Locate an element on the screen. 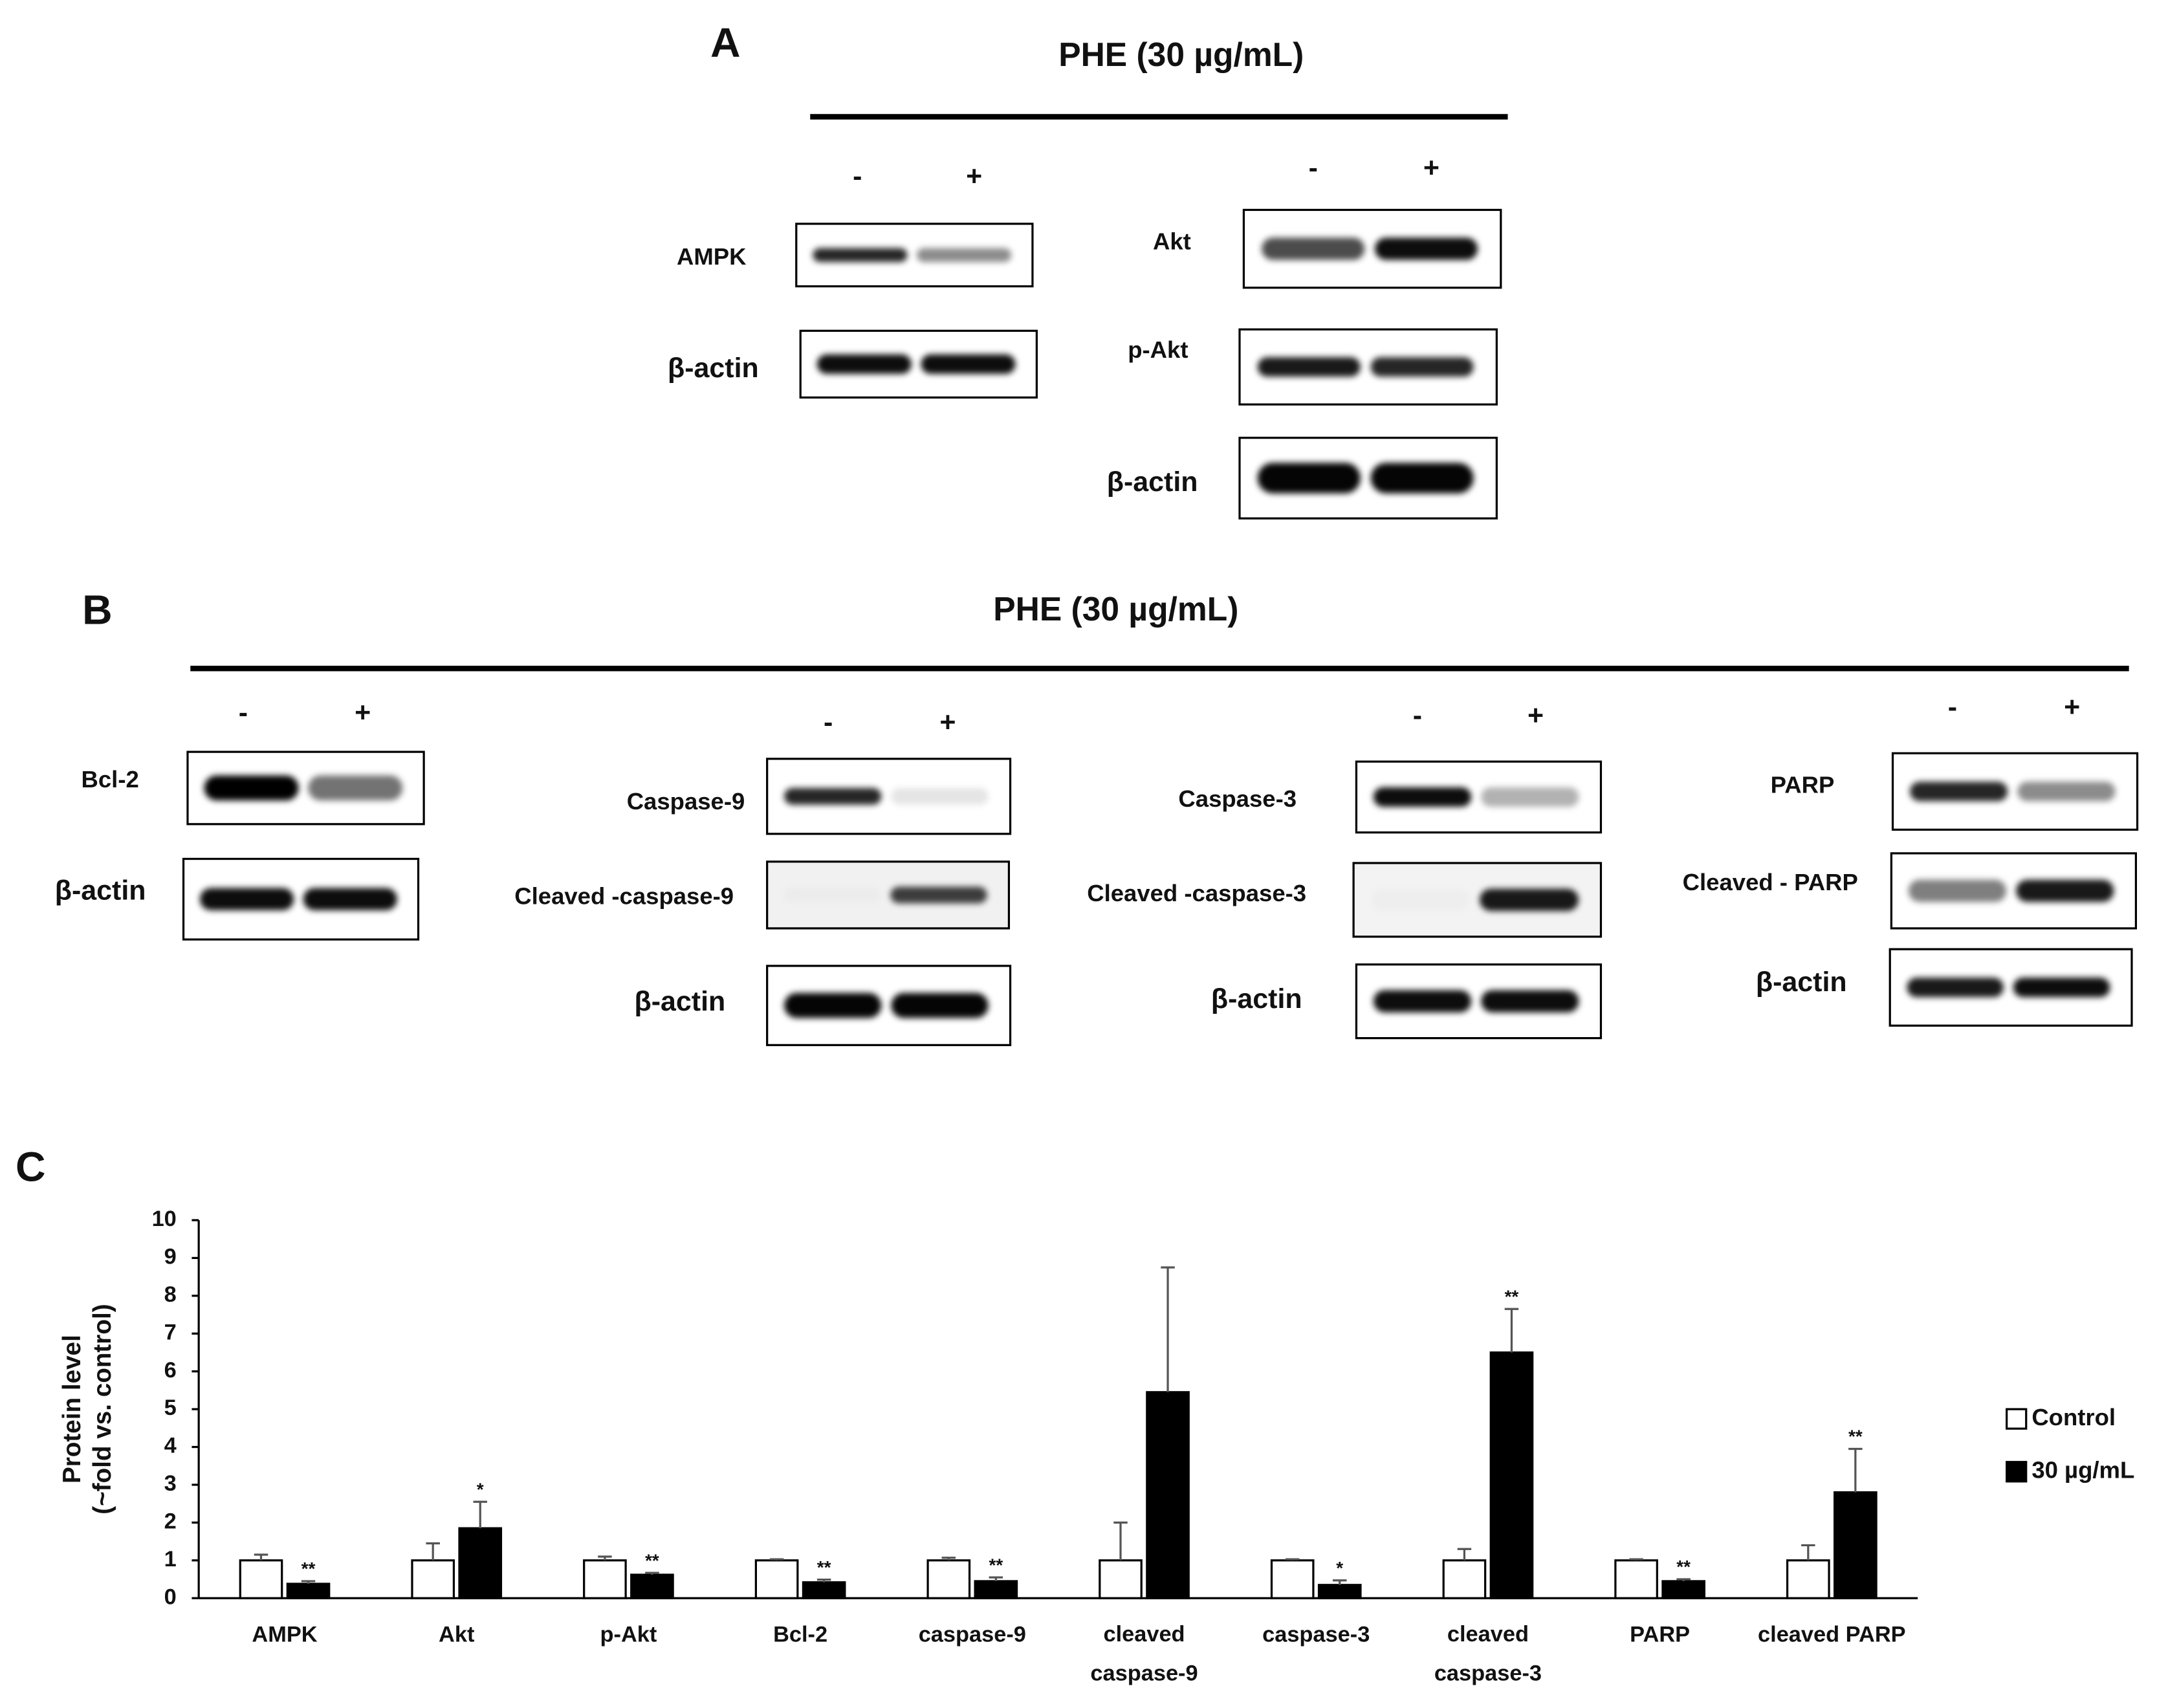  blot-label: Akt is located at coordinates (1172, 241).